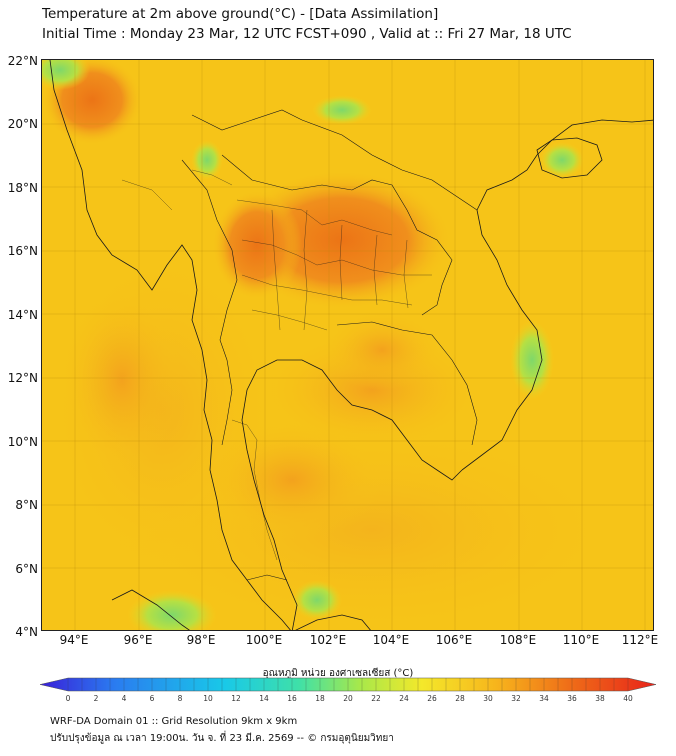  What do you see at coordinates (391, 640) in the screenshot?
I see `lon-label: 104°E` at bounding box center [391, 640].